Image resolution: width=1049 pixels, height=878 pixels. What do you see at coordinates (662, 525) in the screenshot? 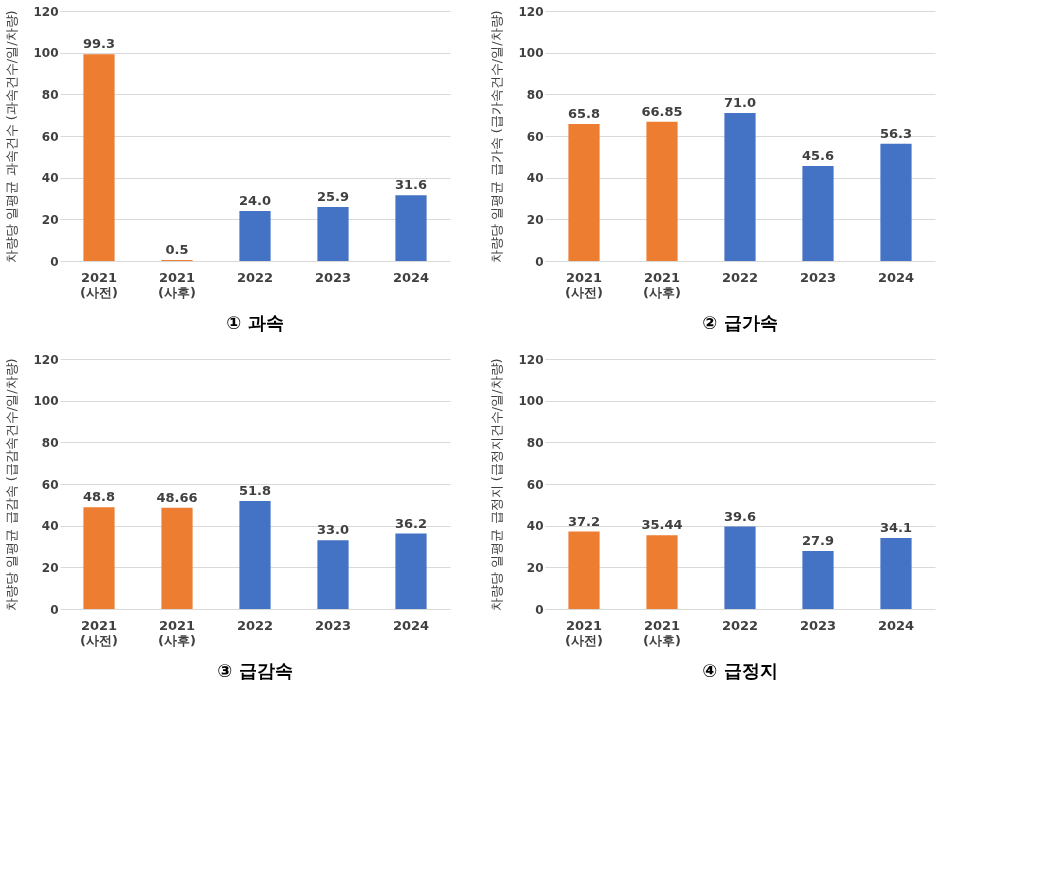
I see `data-label: 35.44` at bounding box center [662, 525].